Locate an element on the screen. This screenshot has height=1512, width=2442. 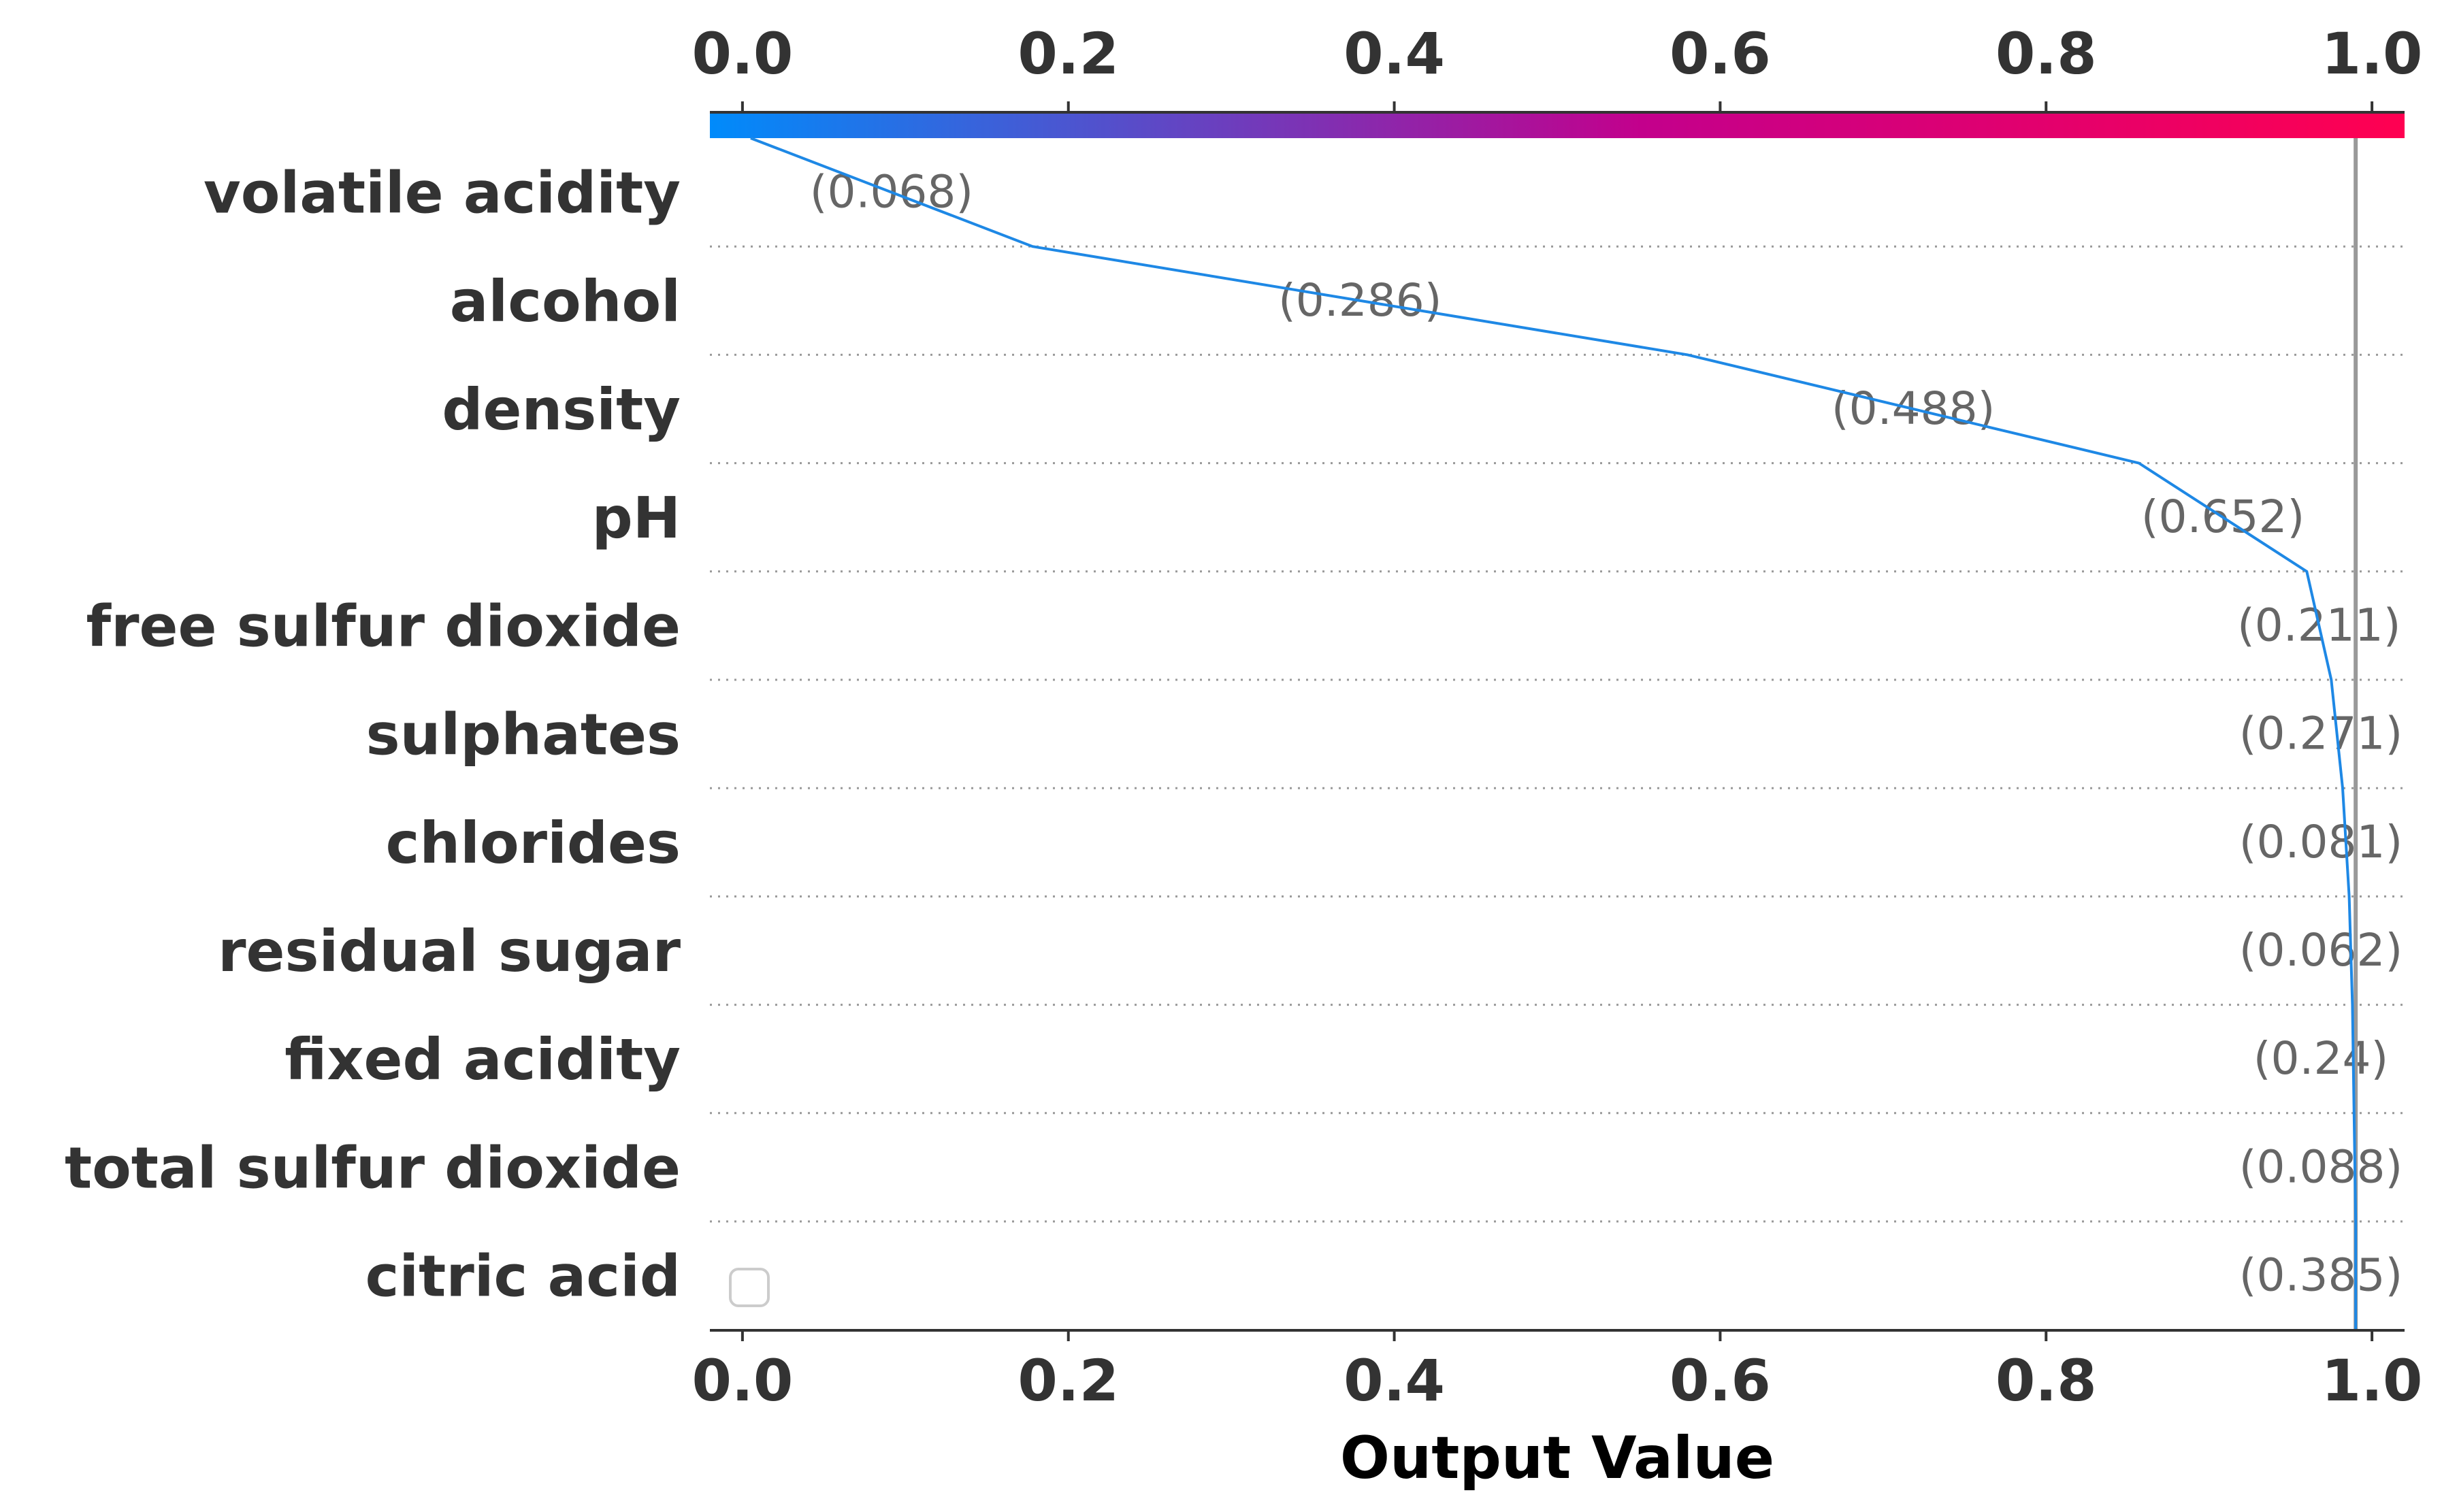
feature-label: total sulfur dioxide is located at coordinates (373, 1167).